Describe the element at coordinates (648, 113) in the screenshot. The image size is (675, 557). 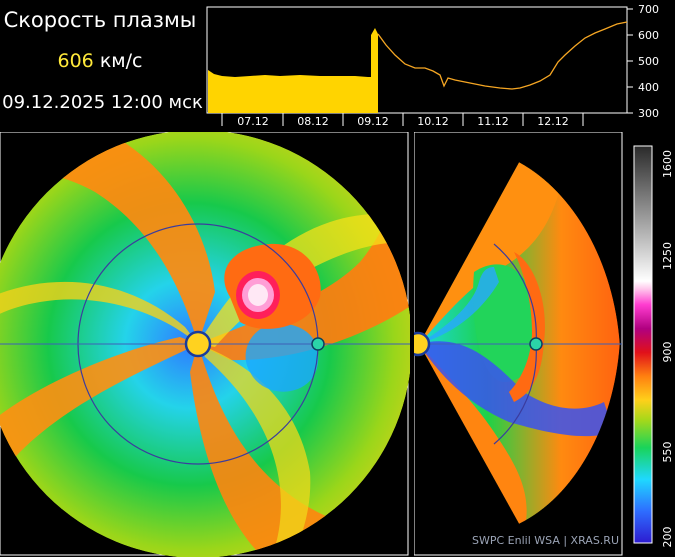
I see `y-tick-label: 300` at that location.